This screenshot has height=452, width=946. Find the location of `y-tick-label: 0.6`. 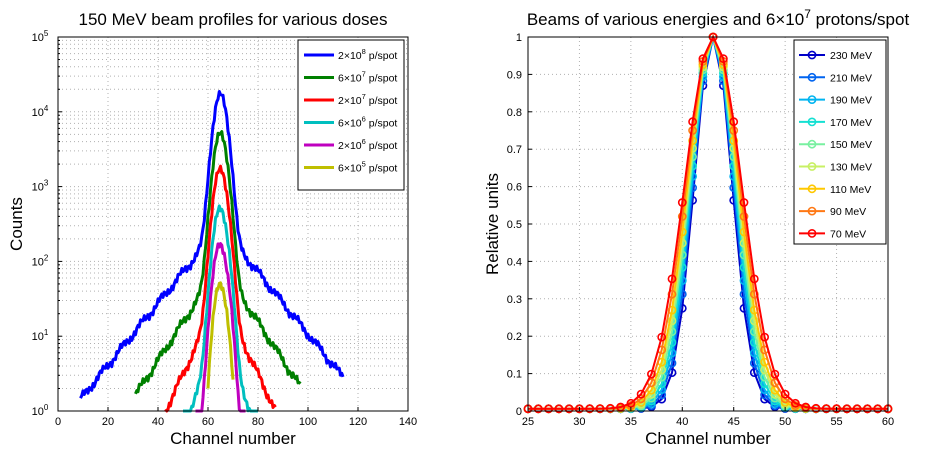

y-tick-label: 0.6 is located at coordinates (514, 188).